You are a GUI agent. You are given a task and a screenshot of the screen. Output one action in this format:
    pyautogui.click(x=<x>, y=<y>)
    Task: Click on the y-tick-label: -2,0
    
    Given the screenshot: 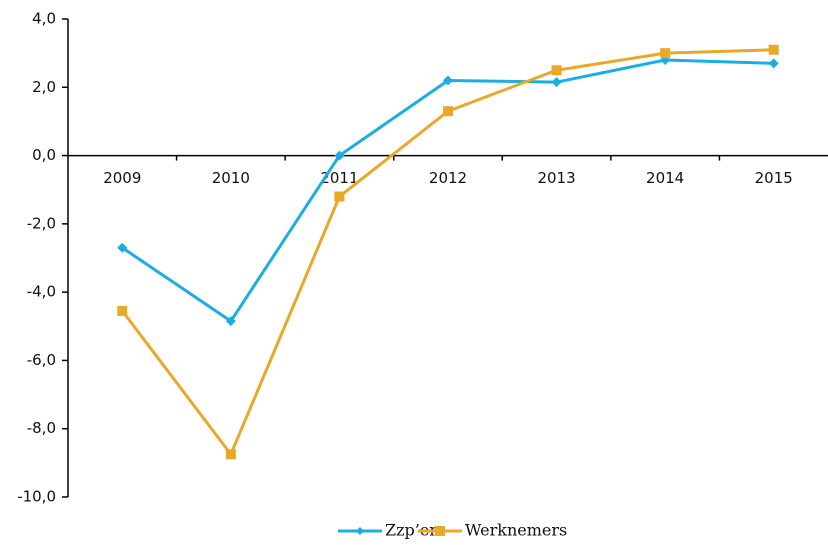 What is the action you would take?
    pyautogui.click(x=41, y=223)
    